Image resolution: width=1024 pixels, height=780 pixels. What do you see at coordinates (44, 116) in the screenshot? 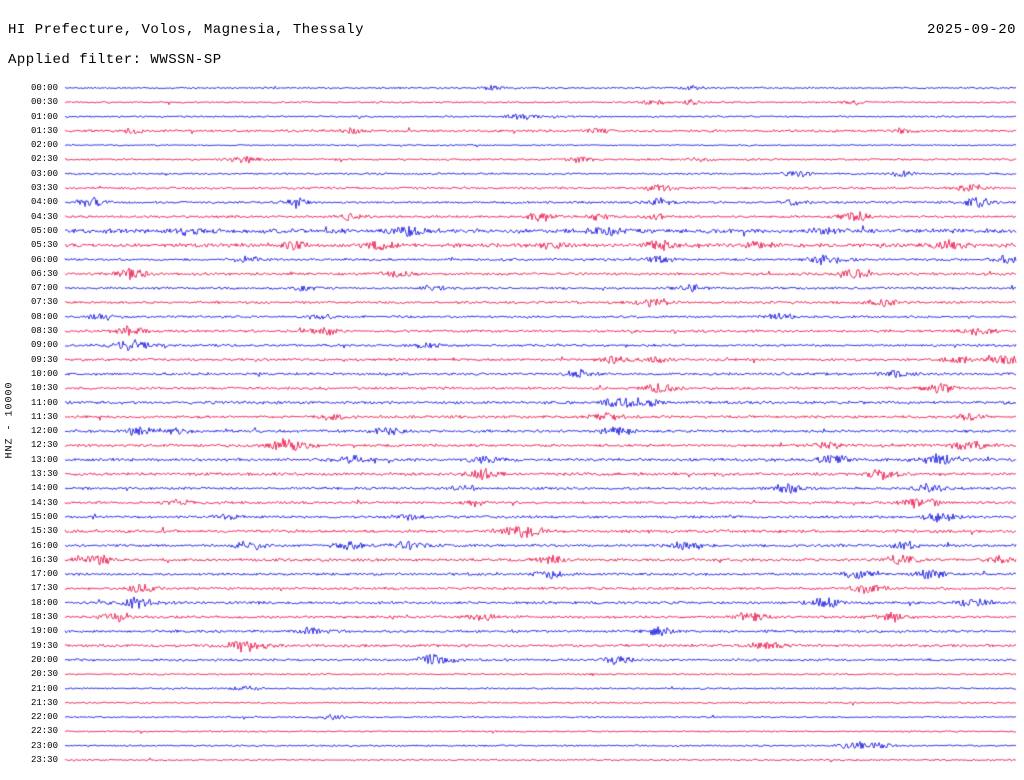
I see `time-label: 01:00` at bounding box center [44, 116].